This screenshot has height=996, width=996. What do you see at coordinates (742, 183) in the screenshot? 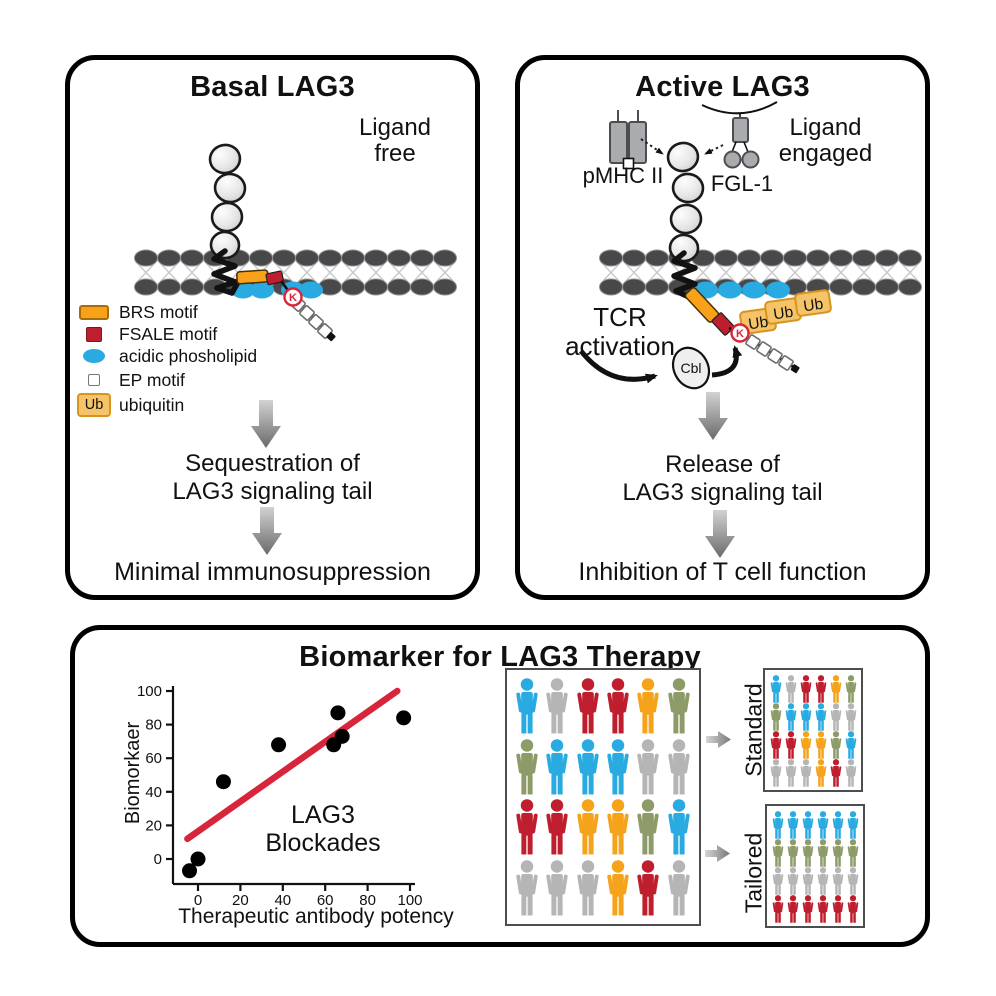
I see `fgl1-label: FGL-1` at bounding box center [742, 183].